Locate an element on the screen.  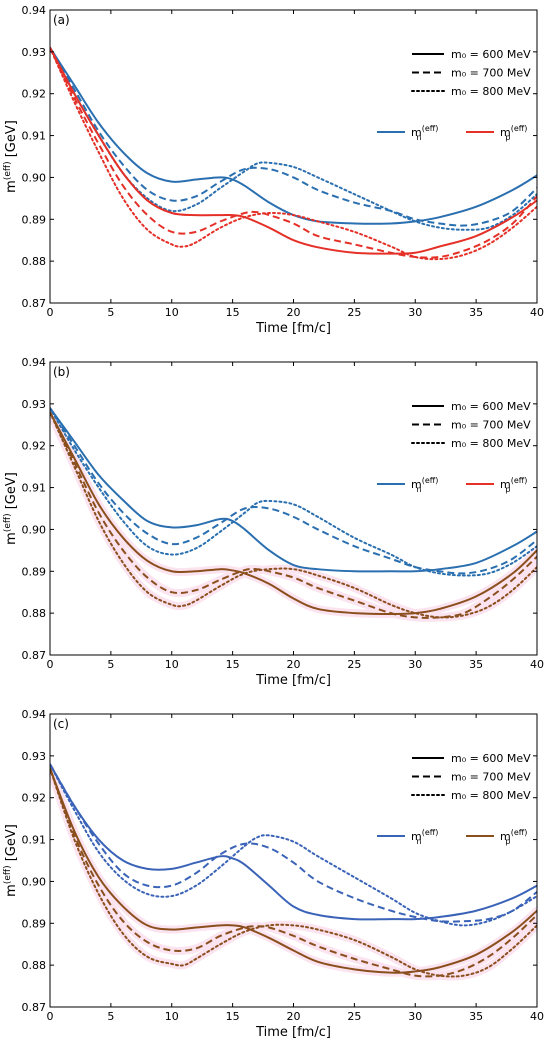
panel-label: (c) is located at coordinates (61, 724).